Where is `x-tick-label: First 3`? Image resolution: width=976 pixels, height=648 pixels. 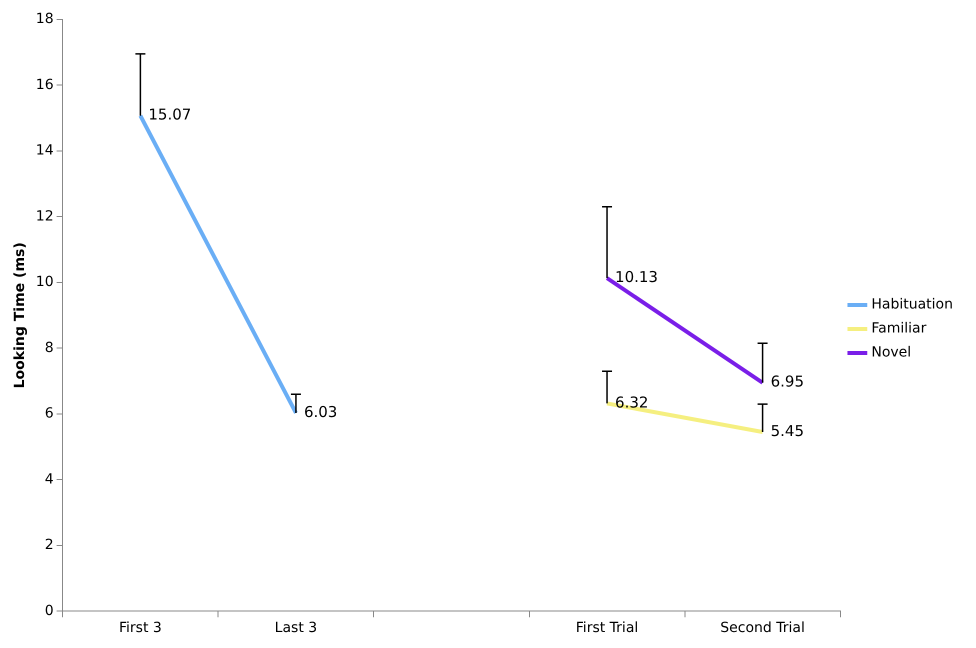
x-tick-label: First 3 is located at coordinates (140, 628).